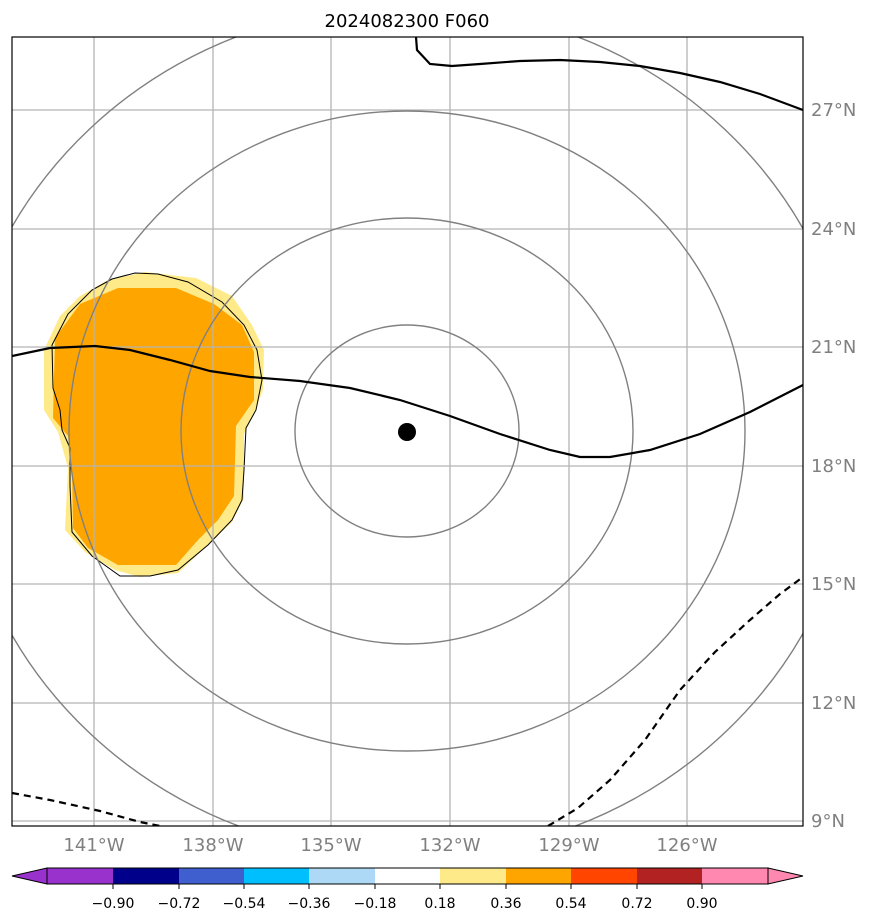 The width and height of the screenshot is (873, 924). Describe the element at coordinates (244, 904) in the screenshot. I see `colorbar-tick-label: −0.54` at that location.